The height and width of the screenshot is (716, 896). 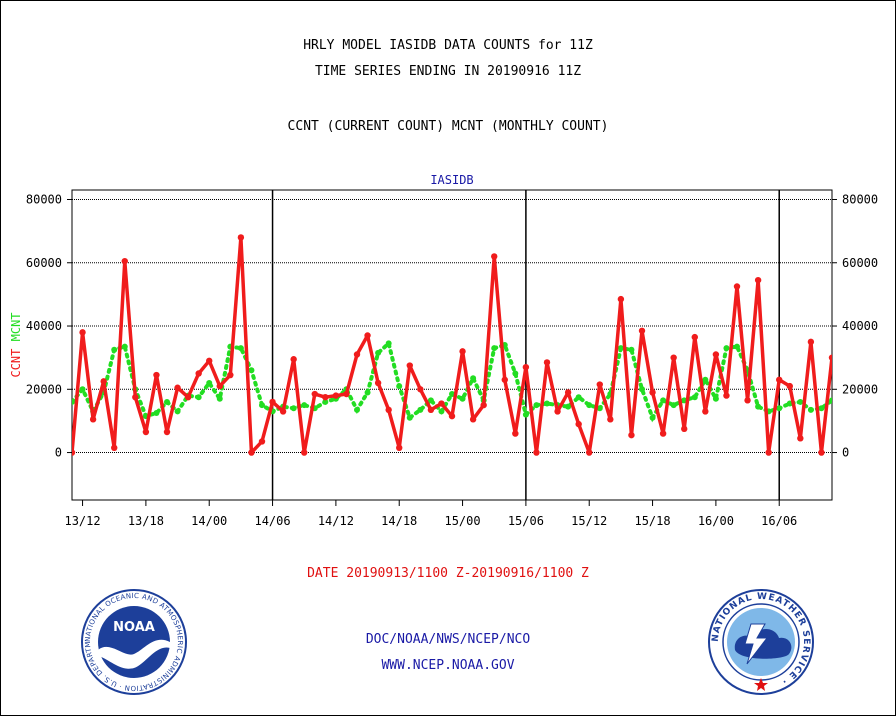 I want to click on x-tick-label: 14/06, so click(x=272, y=521).